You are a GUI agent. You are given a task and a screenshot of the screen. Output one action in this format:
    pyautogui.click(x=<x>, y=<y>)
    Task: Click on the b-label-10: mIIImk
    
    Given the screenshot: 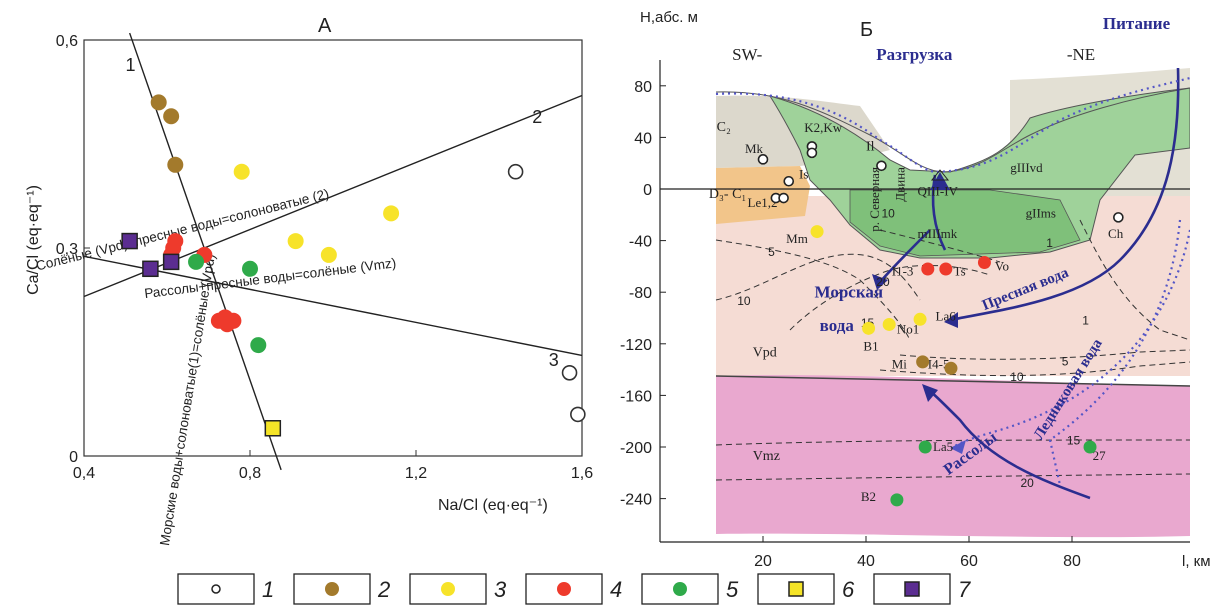 What is the action you would take?
    pyautogui.click(x=938, y=233)
    